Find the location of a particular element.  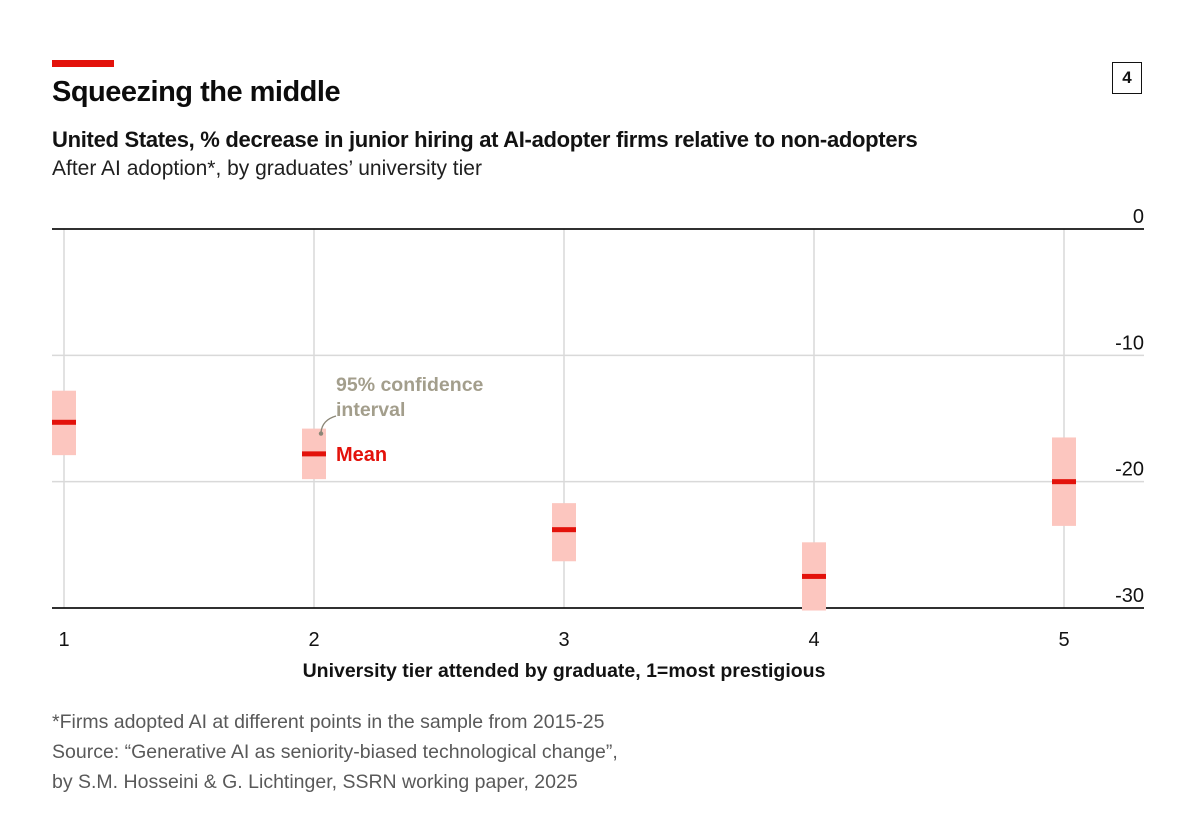

ci-annotation-leader is located at coordinates (328, 424).